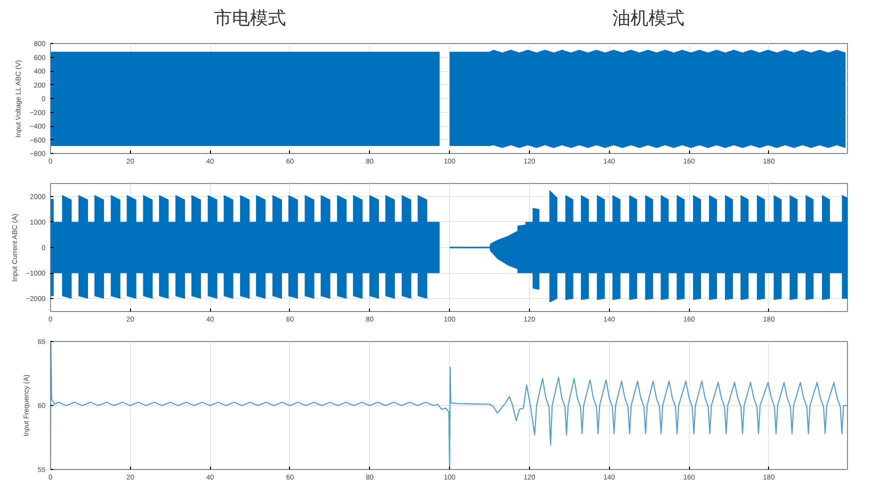  Describe the element at coordinates (250, 18) in the screenshot. I see `text: 市电模式` at that location.